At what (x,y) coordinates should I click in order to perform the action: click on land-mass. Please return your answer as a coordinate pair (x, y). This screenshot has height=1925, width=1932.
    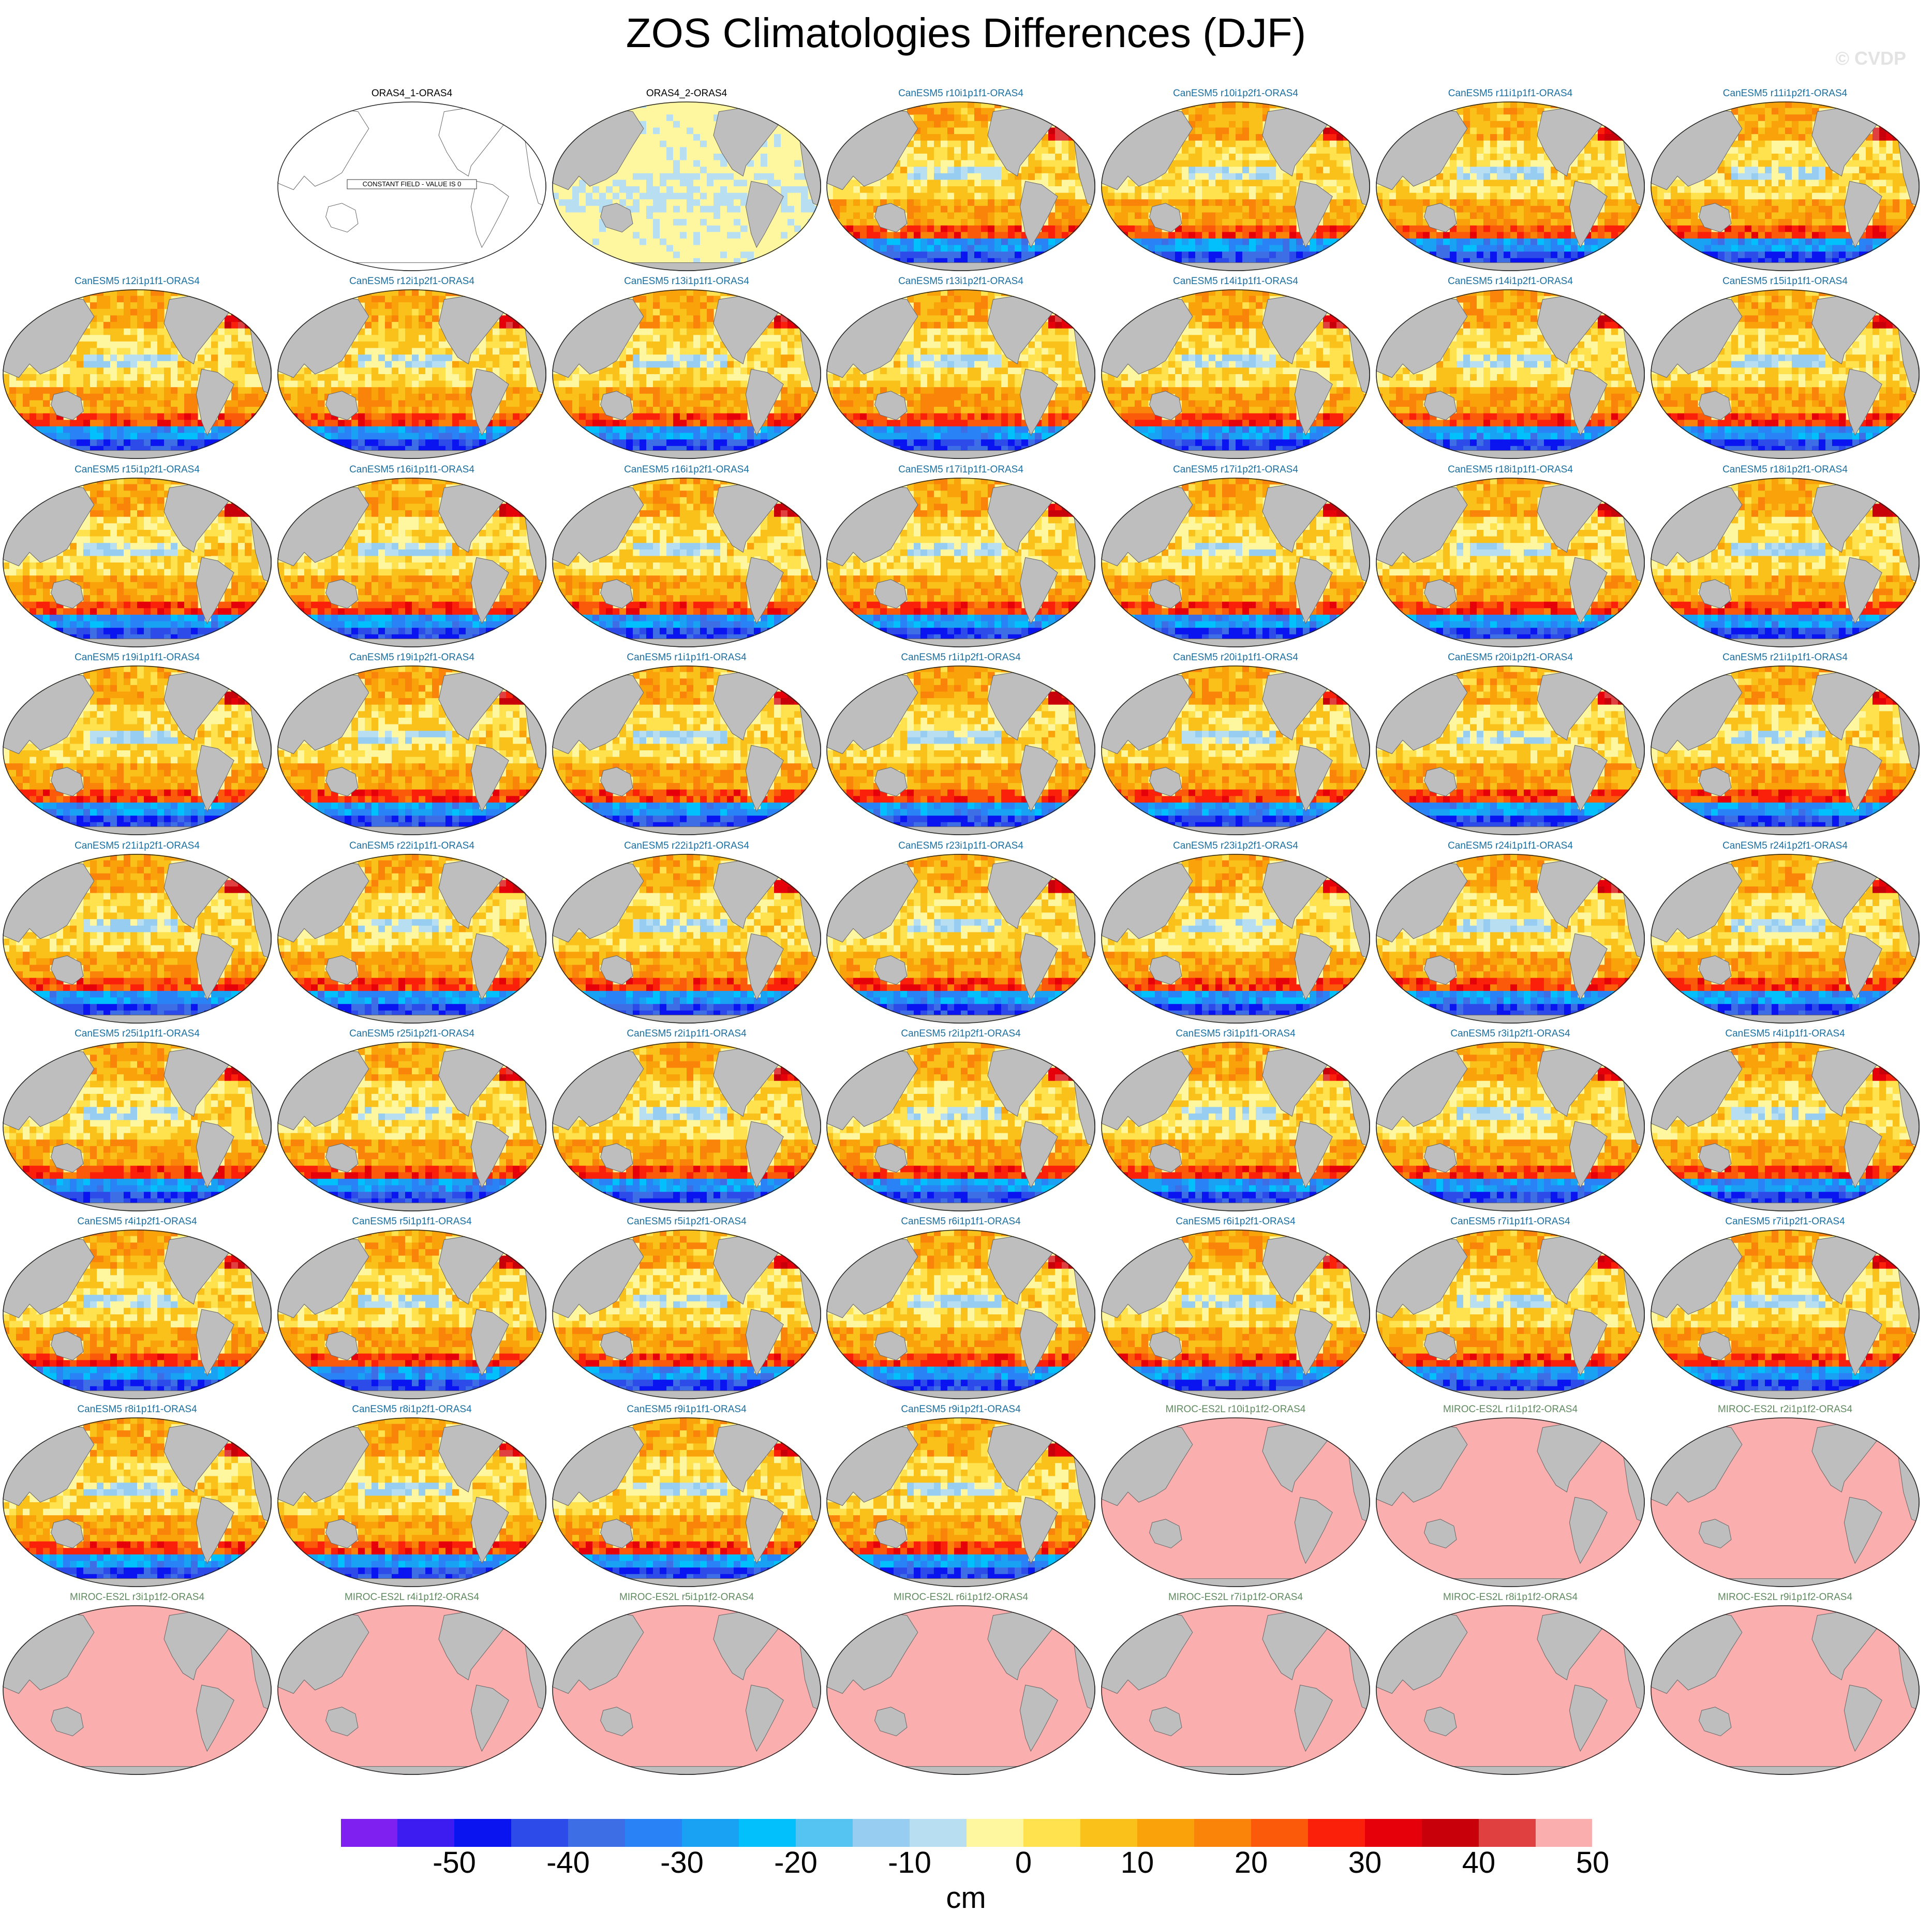
    Looking at the image, I should click on (1715, 218).